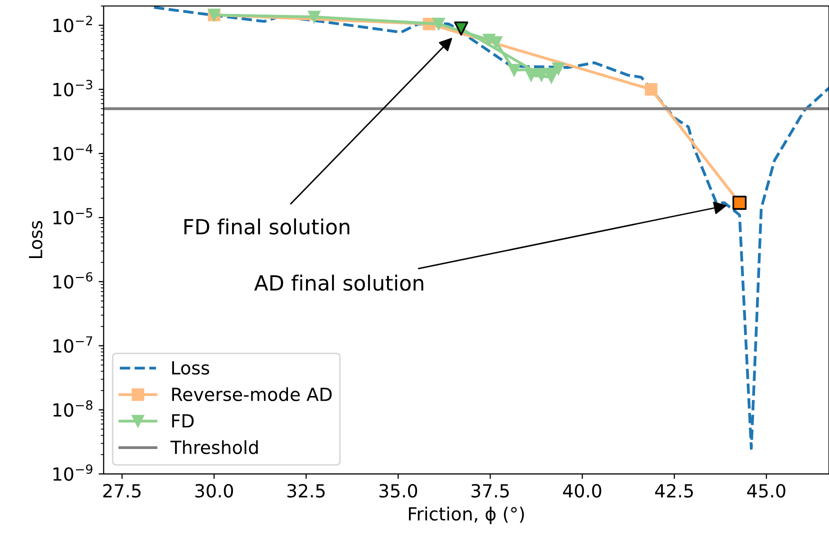  What do you see at coordinates (35, 239) in the screenshot?
I see `y-axis-title: Loss` at bounding box center [35, 239].